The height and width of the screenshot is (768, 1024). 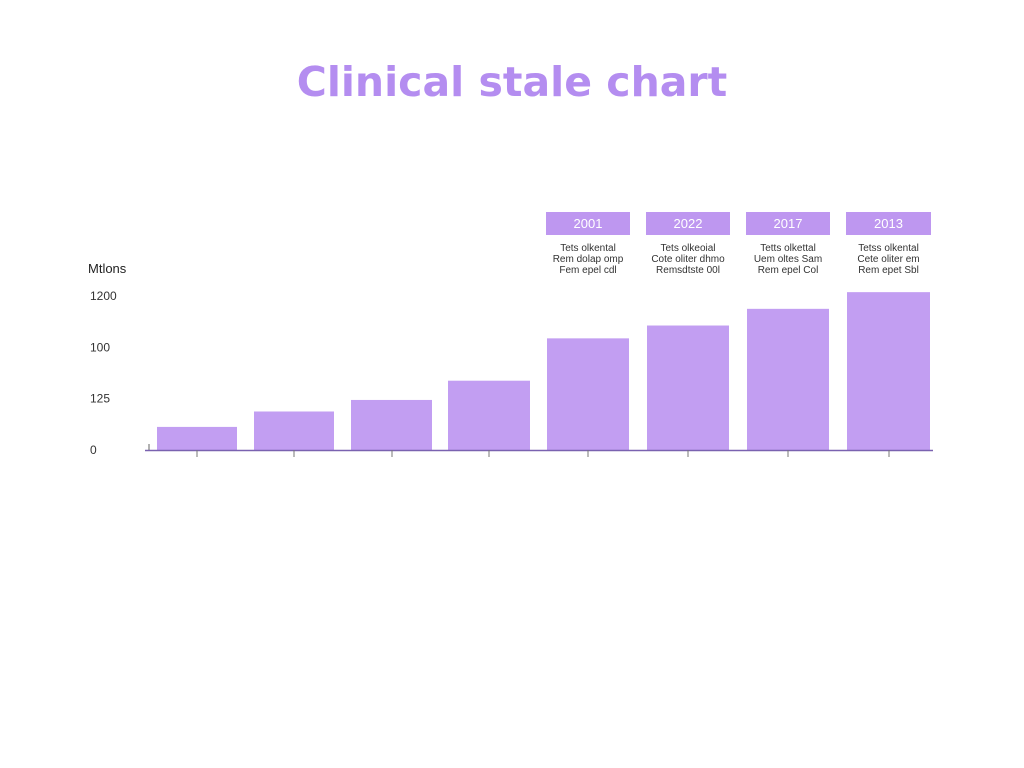 I want to click on chart-title: Clinical stale chart, so click(x=512, y=82).